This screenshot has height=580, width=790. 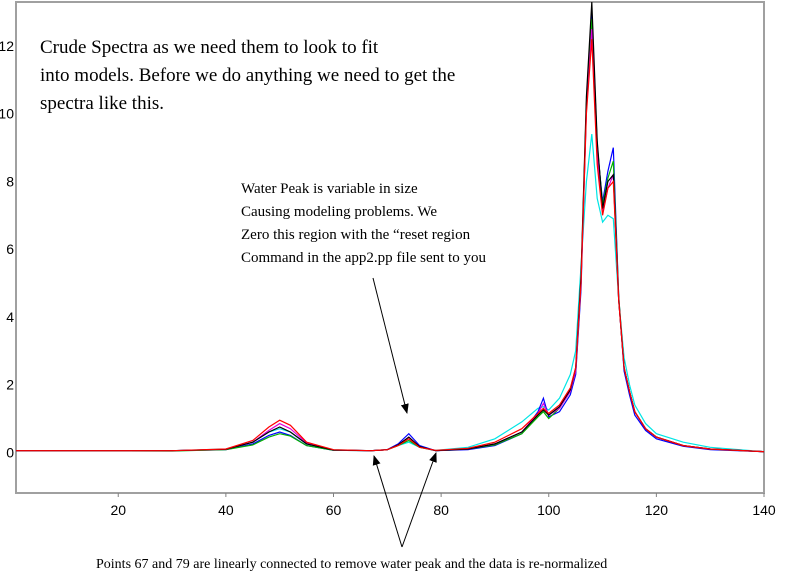 What do you see at coordinates (118, 510) in the screenshot?
I see `x-tick-label: 20` at bounding box center [118, 510].